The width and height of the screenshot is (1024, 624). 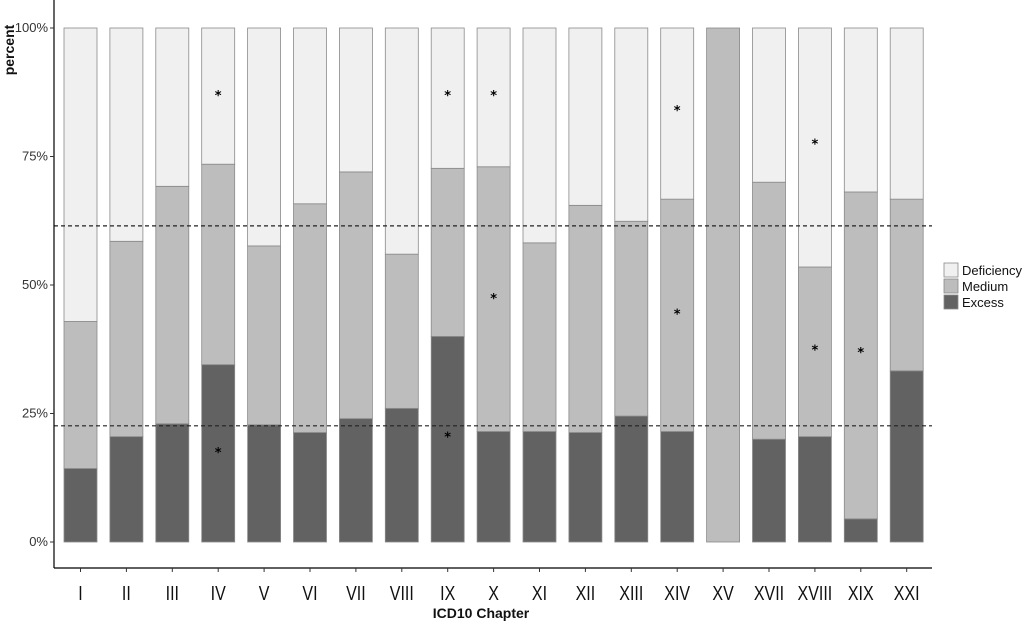 What do you see at coordinates (983, 302) in the screenshot?
I see `legend-label-excess: Excess` at bounding box center [983, 302].